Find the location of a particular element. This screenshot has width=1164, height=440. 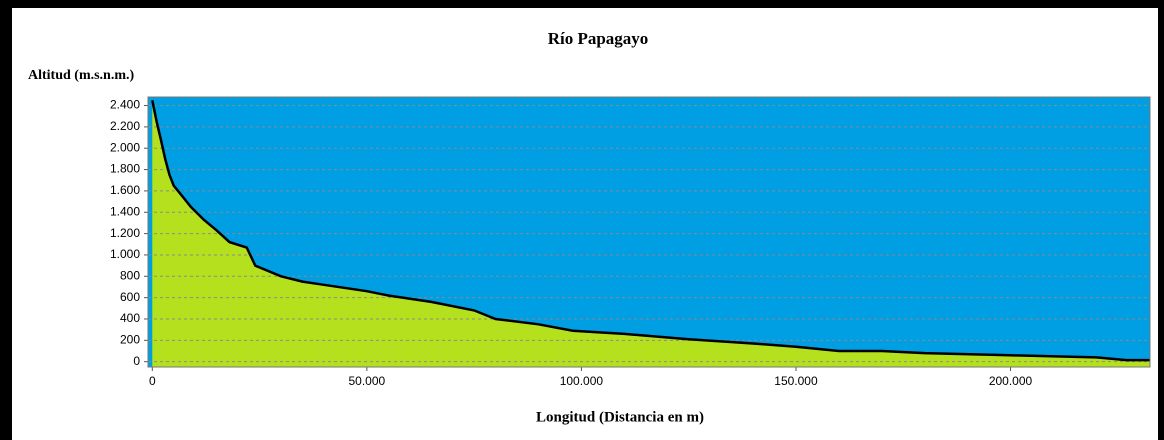

y-tick-label: 1.600 is located at coordinates (125, 190).